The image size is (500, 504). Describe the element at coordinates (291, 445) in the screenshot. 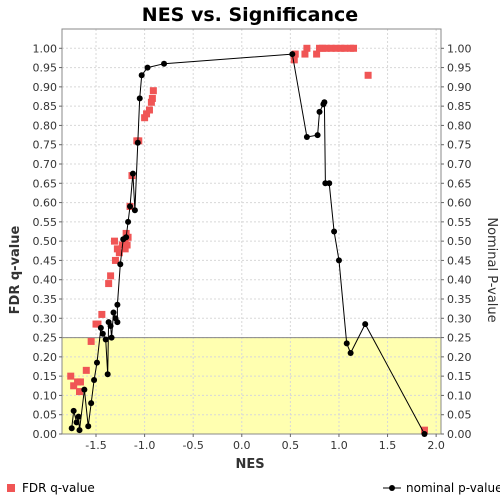

I see `x-tick-label: 0.5` at that location.